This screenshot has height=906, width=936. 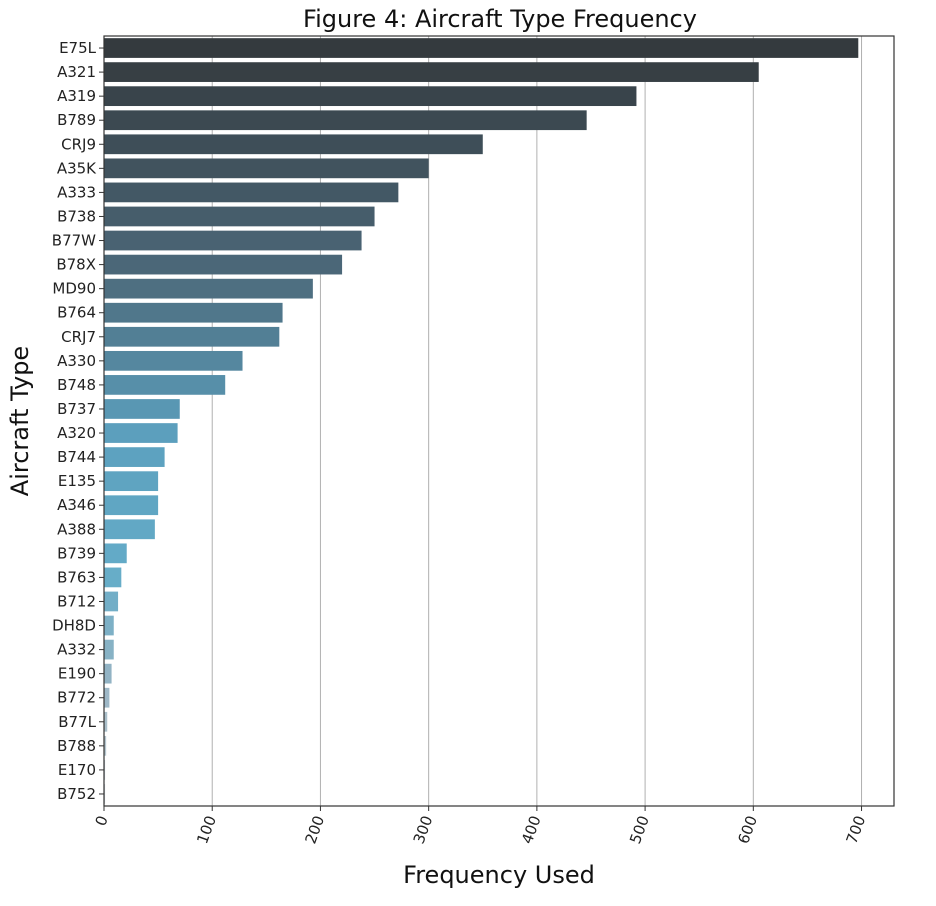 I want to click on bar-e190, so click(x=108, y=673).